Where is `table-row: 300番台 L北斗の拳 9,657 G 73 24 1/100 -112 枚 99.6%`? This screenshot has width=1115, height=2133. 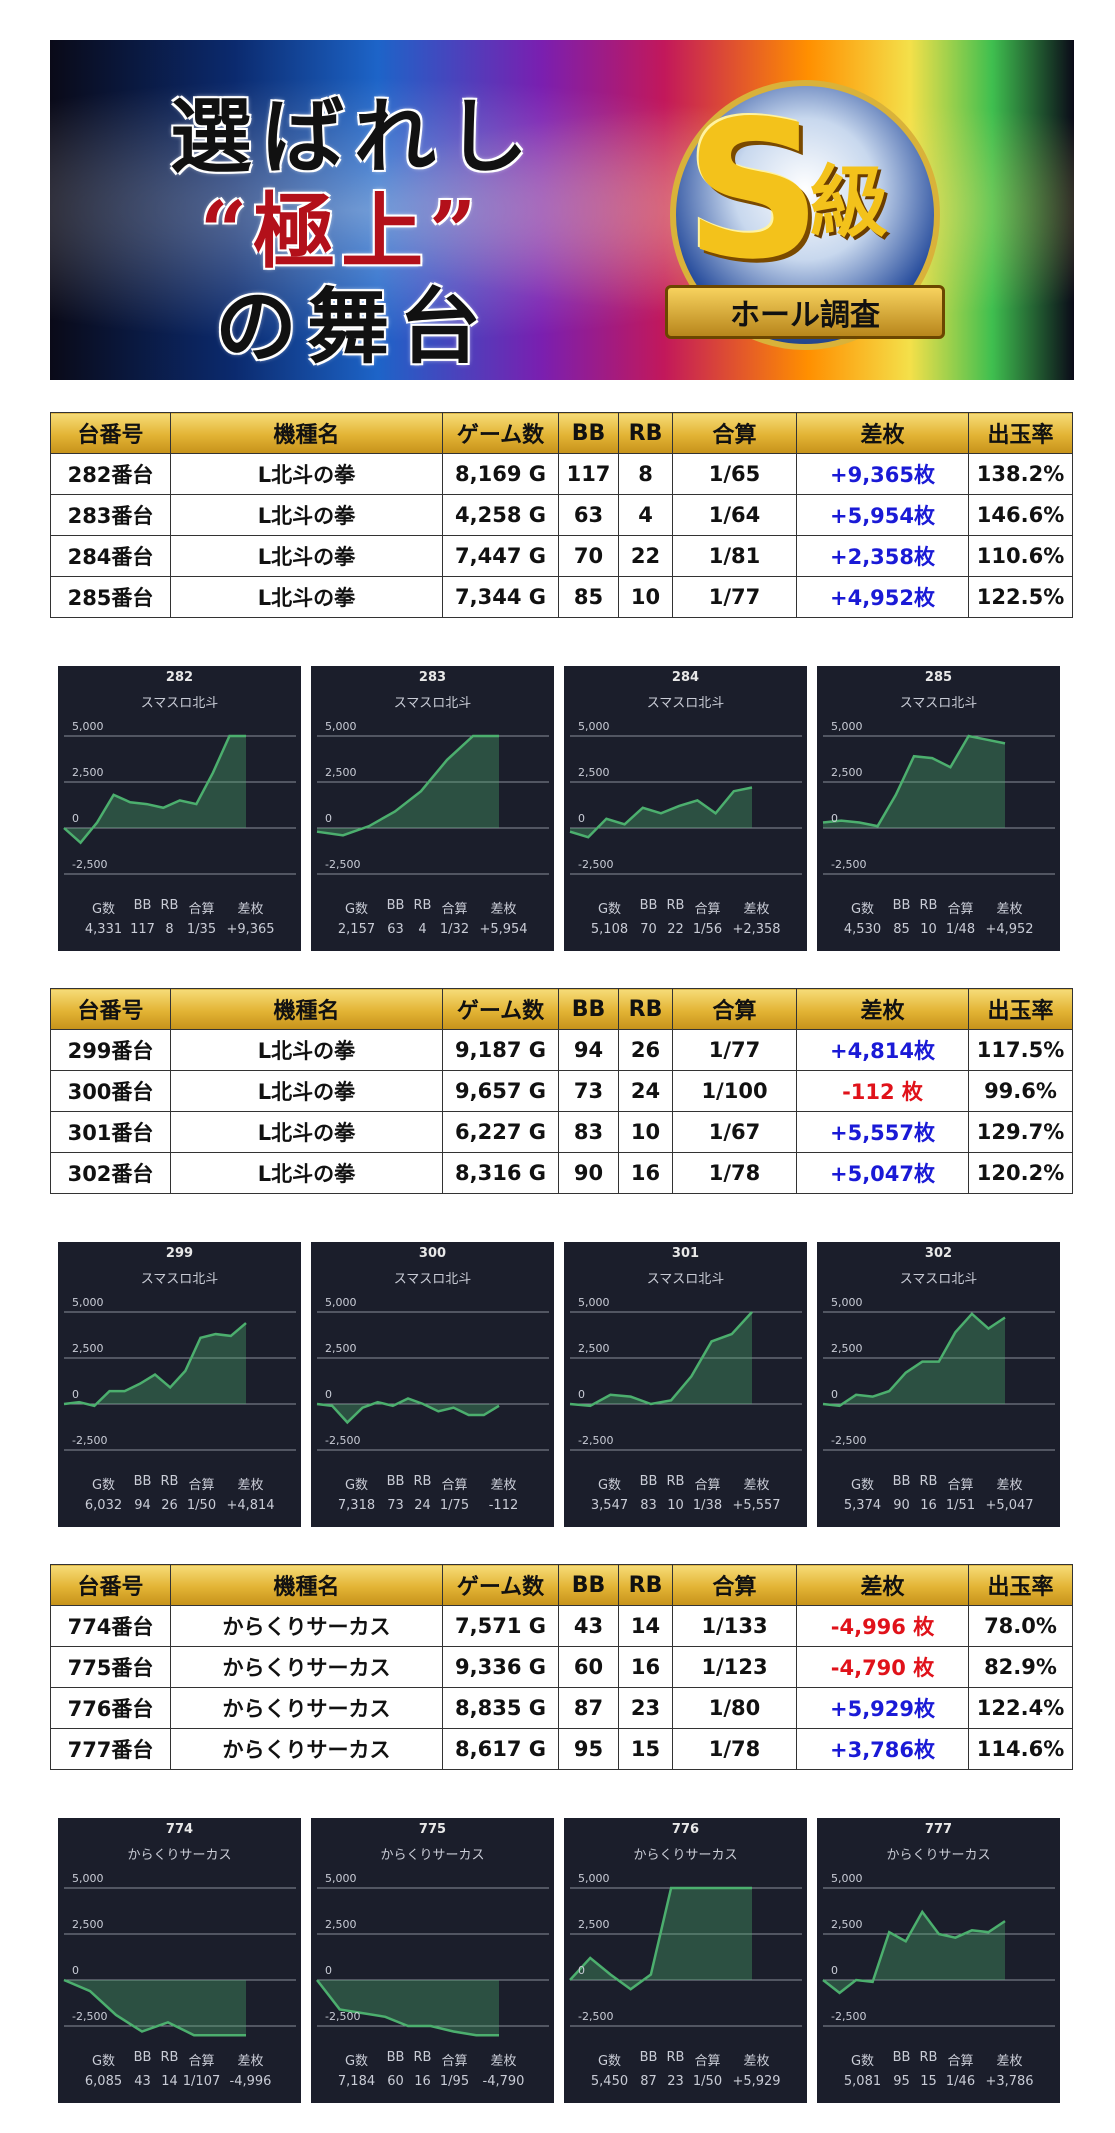
table-row: 300番台 L北斗の拳 9,657 G 73 24 1/100 -112 枚 99.6% is located at coordinates (561, 1091).